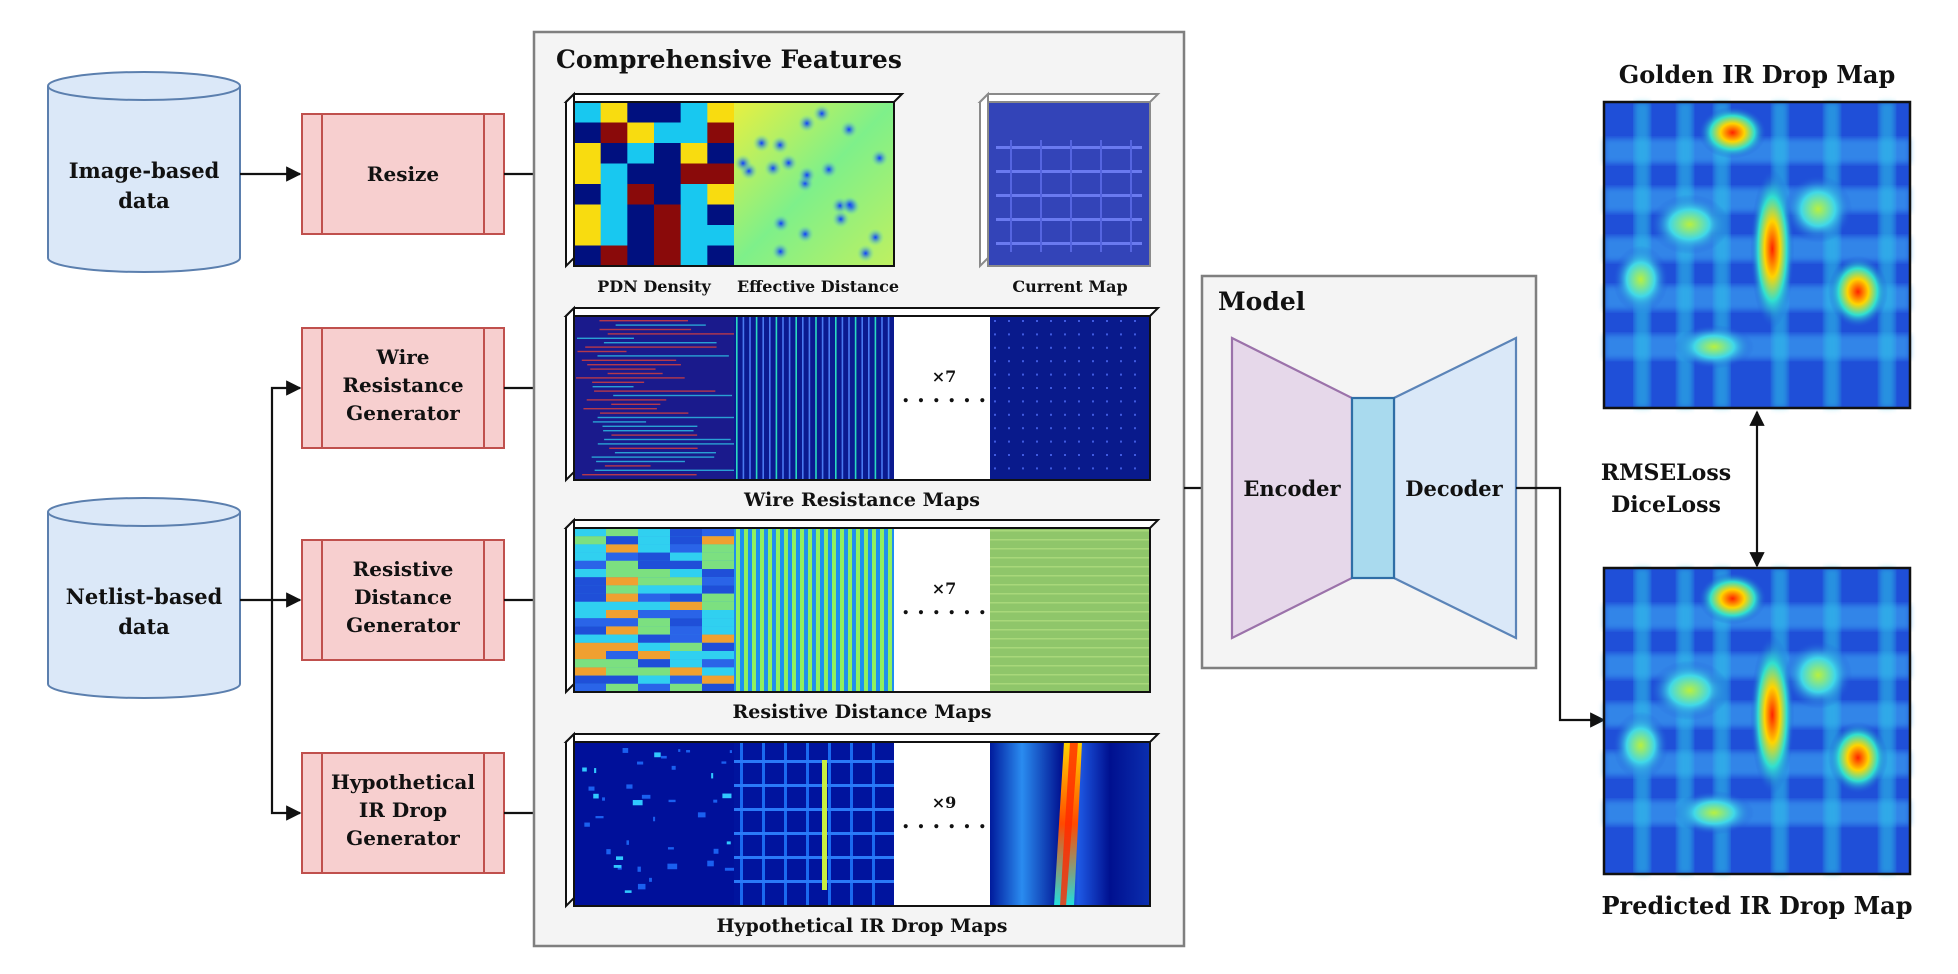 The image size is (1958, 974). Describe the element at coordinates (1454, 488) in the screenshot. I see `decoder-label: Decoder` at that location.